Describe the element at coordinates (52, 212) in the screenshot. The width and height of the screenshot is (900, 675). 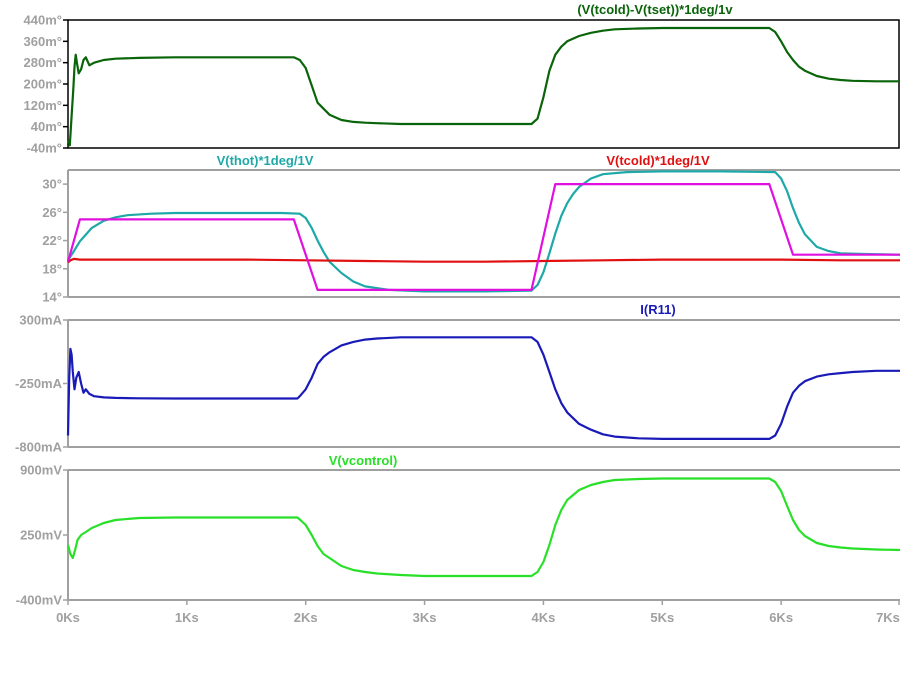
I see `y-tick-label: 26°` at that location.